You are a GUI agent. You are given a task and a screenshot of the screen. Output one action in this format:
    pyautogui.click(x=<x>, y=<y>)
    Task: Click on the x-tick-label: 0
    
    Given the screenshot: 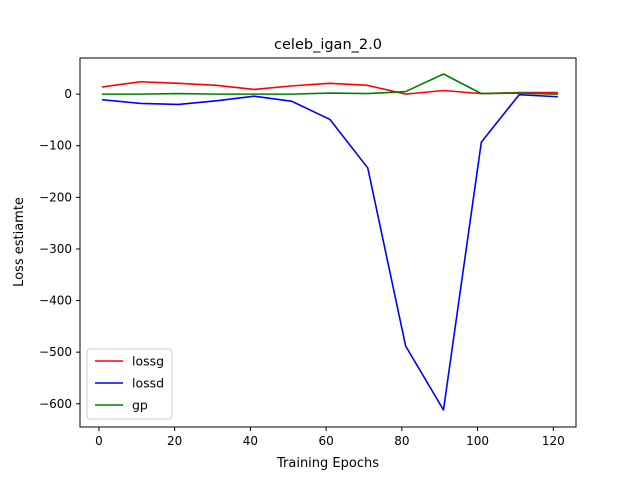 What is the action you would take?
    pyautogui.click(x=99, y=441)
    